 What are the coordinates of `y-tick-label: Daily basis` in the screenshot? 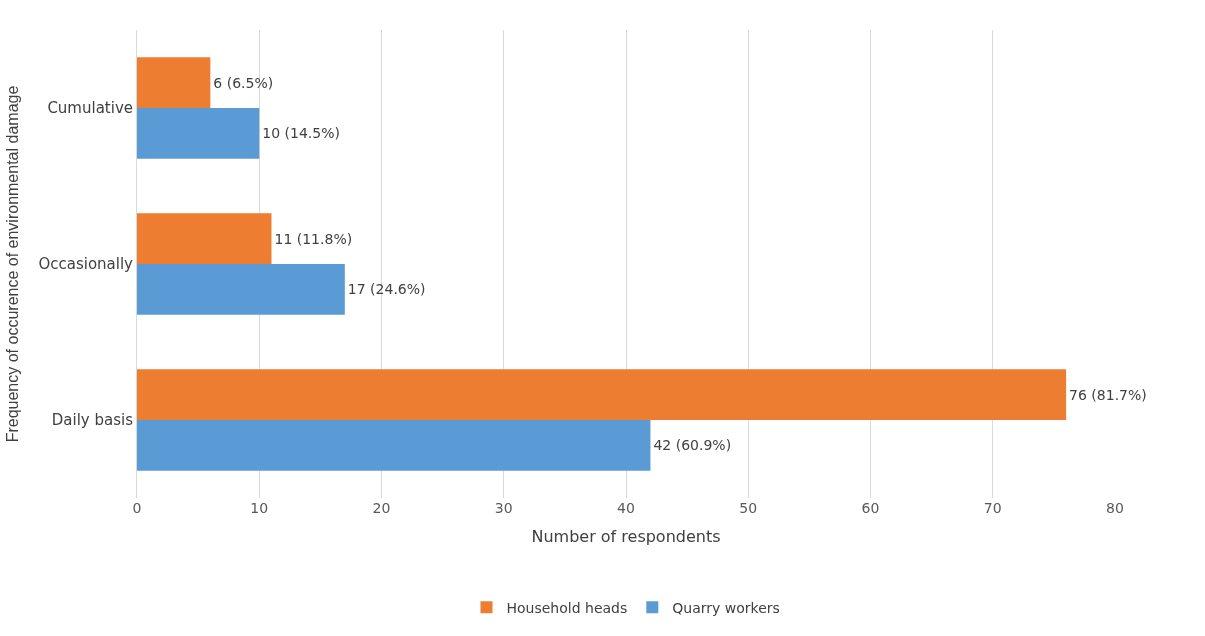 It's located at (92, 420).